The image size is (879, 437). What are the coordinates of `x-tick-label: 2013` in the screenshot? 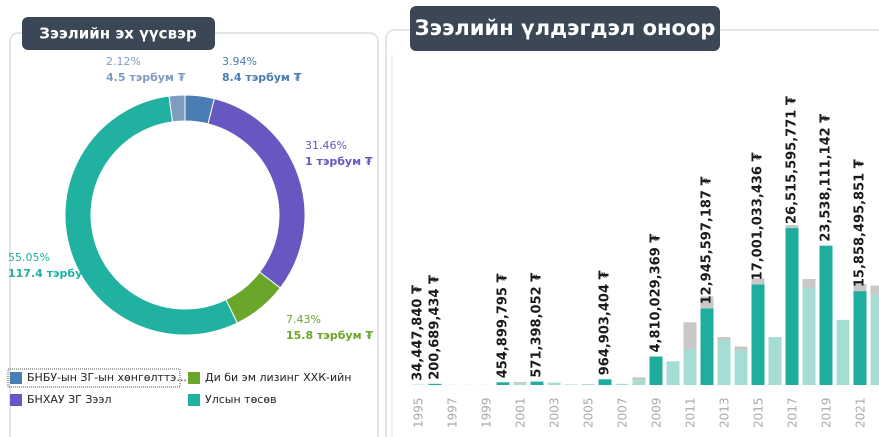 It's located at (725, 412).